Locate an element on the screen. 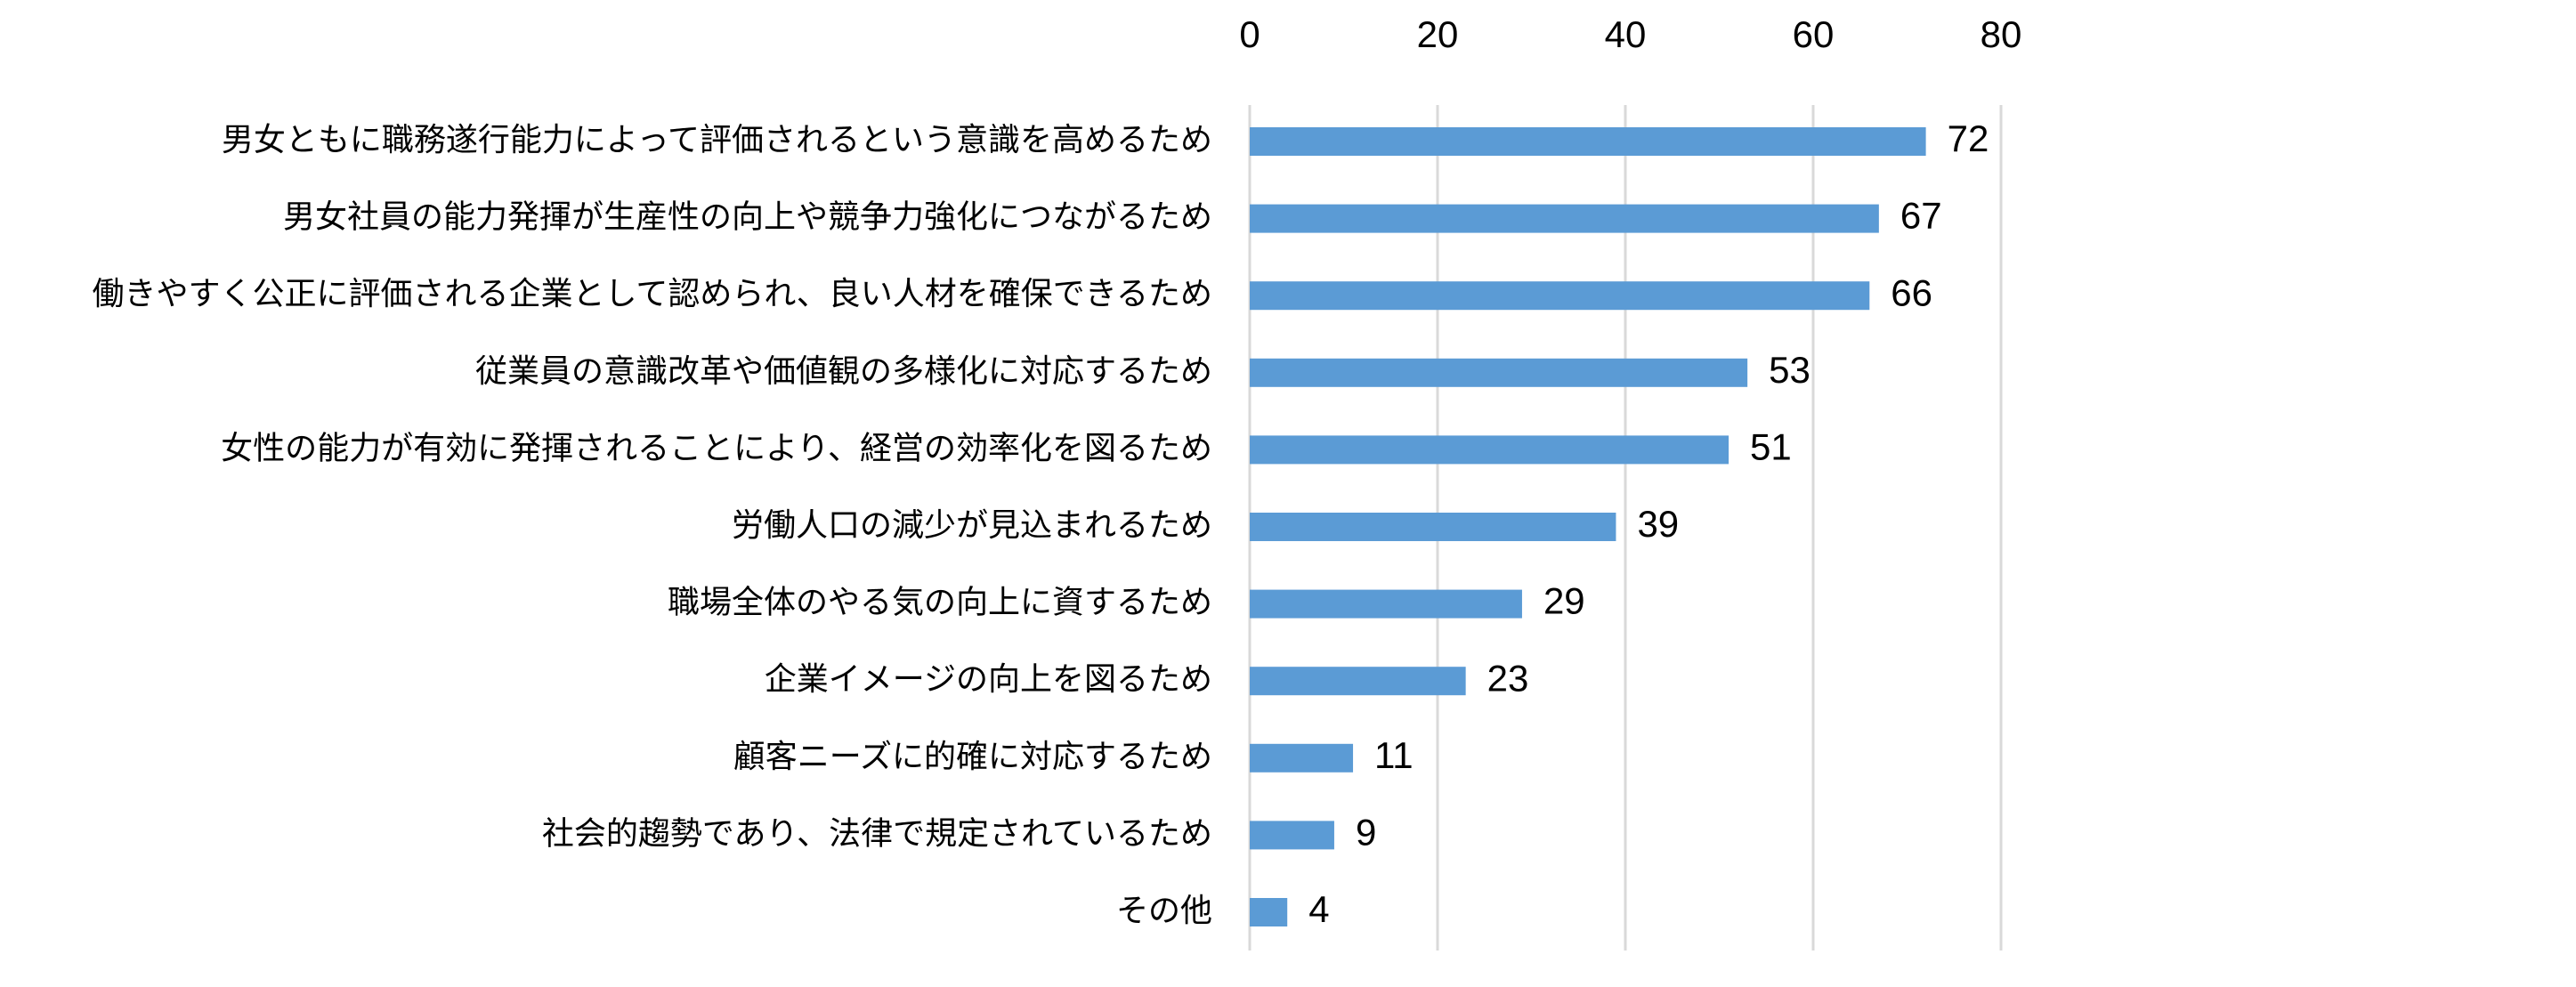 The width and height of the screenshot is (2576, 987). data-label: 23 is located at coordinates (1508, 678).